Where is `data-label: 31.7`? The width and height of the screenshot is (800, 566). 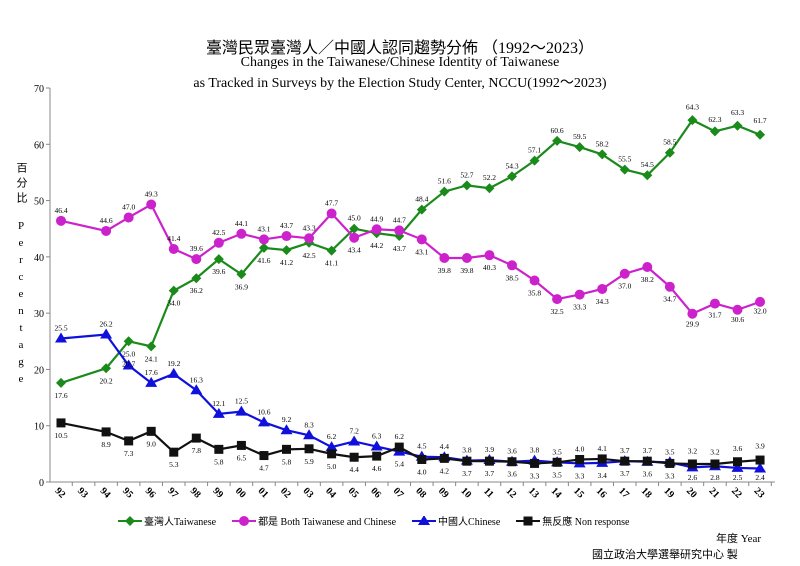
data-label: 31.7 is located at coordinates (714, 314).